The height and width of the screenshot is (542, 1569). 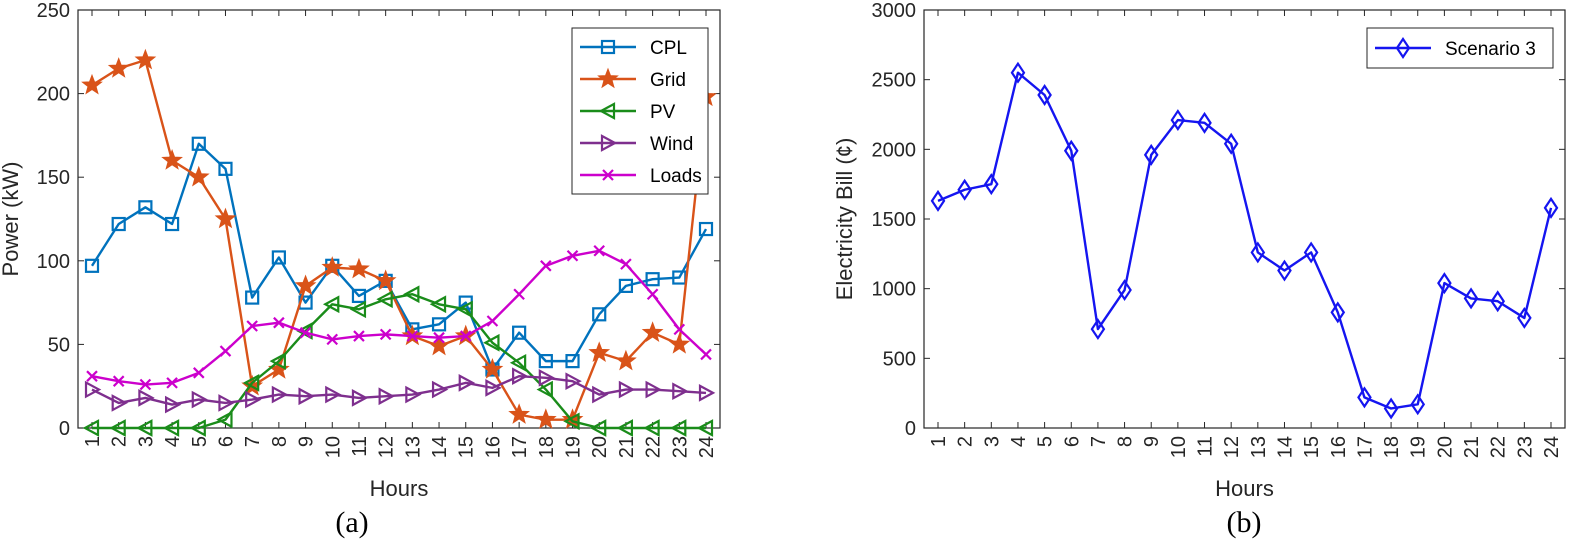 I want to click on legend-label: PV, so click(x=663, y=112).